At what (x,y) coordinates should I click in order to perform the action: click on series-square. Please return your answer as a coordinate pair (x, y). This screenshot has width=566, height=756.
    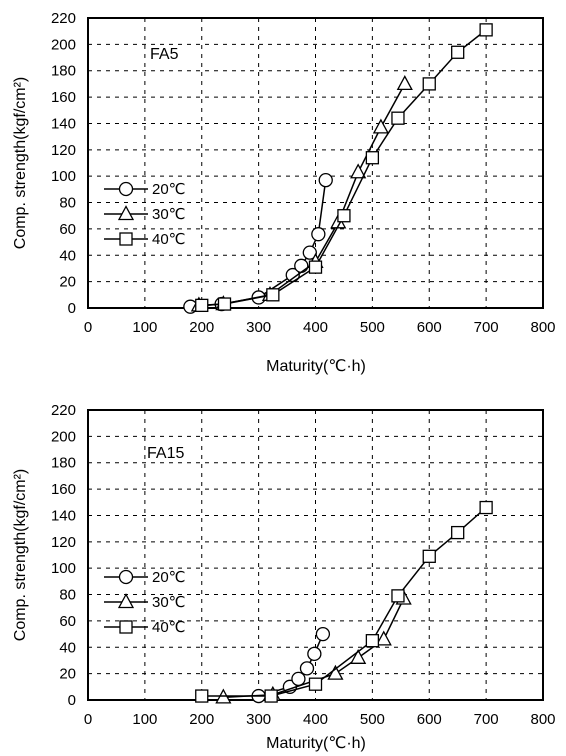
    Looking at the image, I should click on (344, 601).